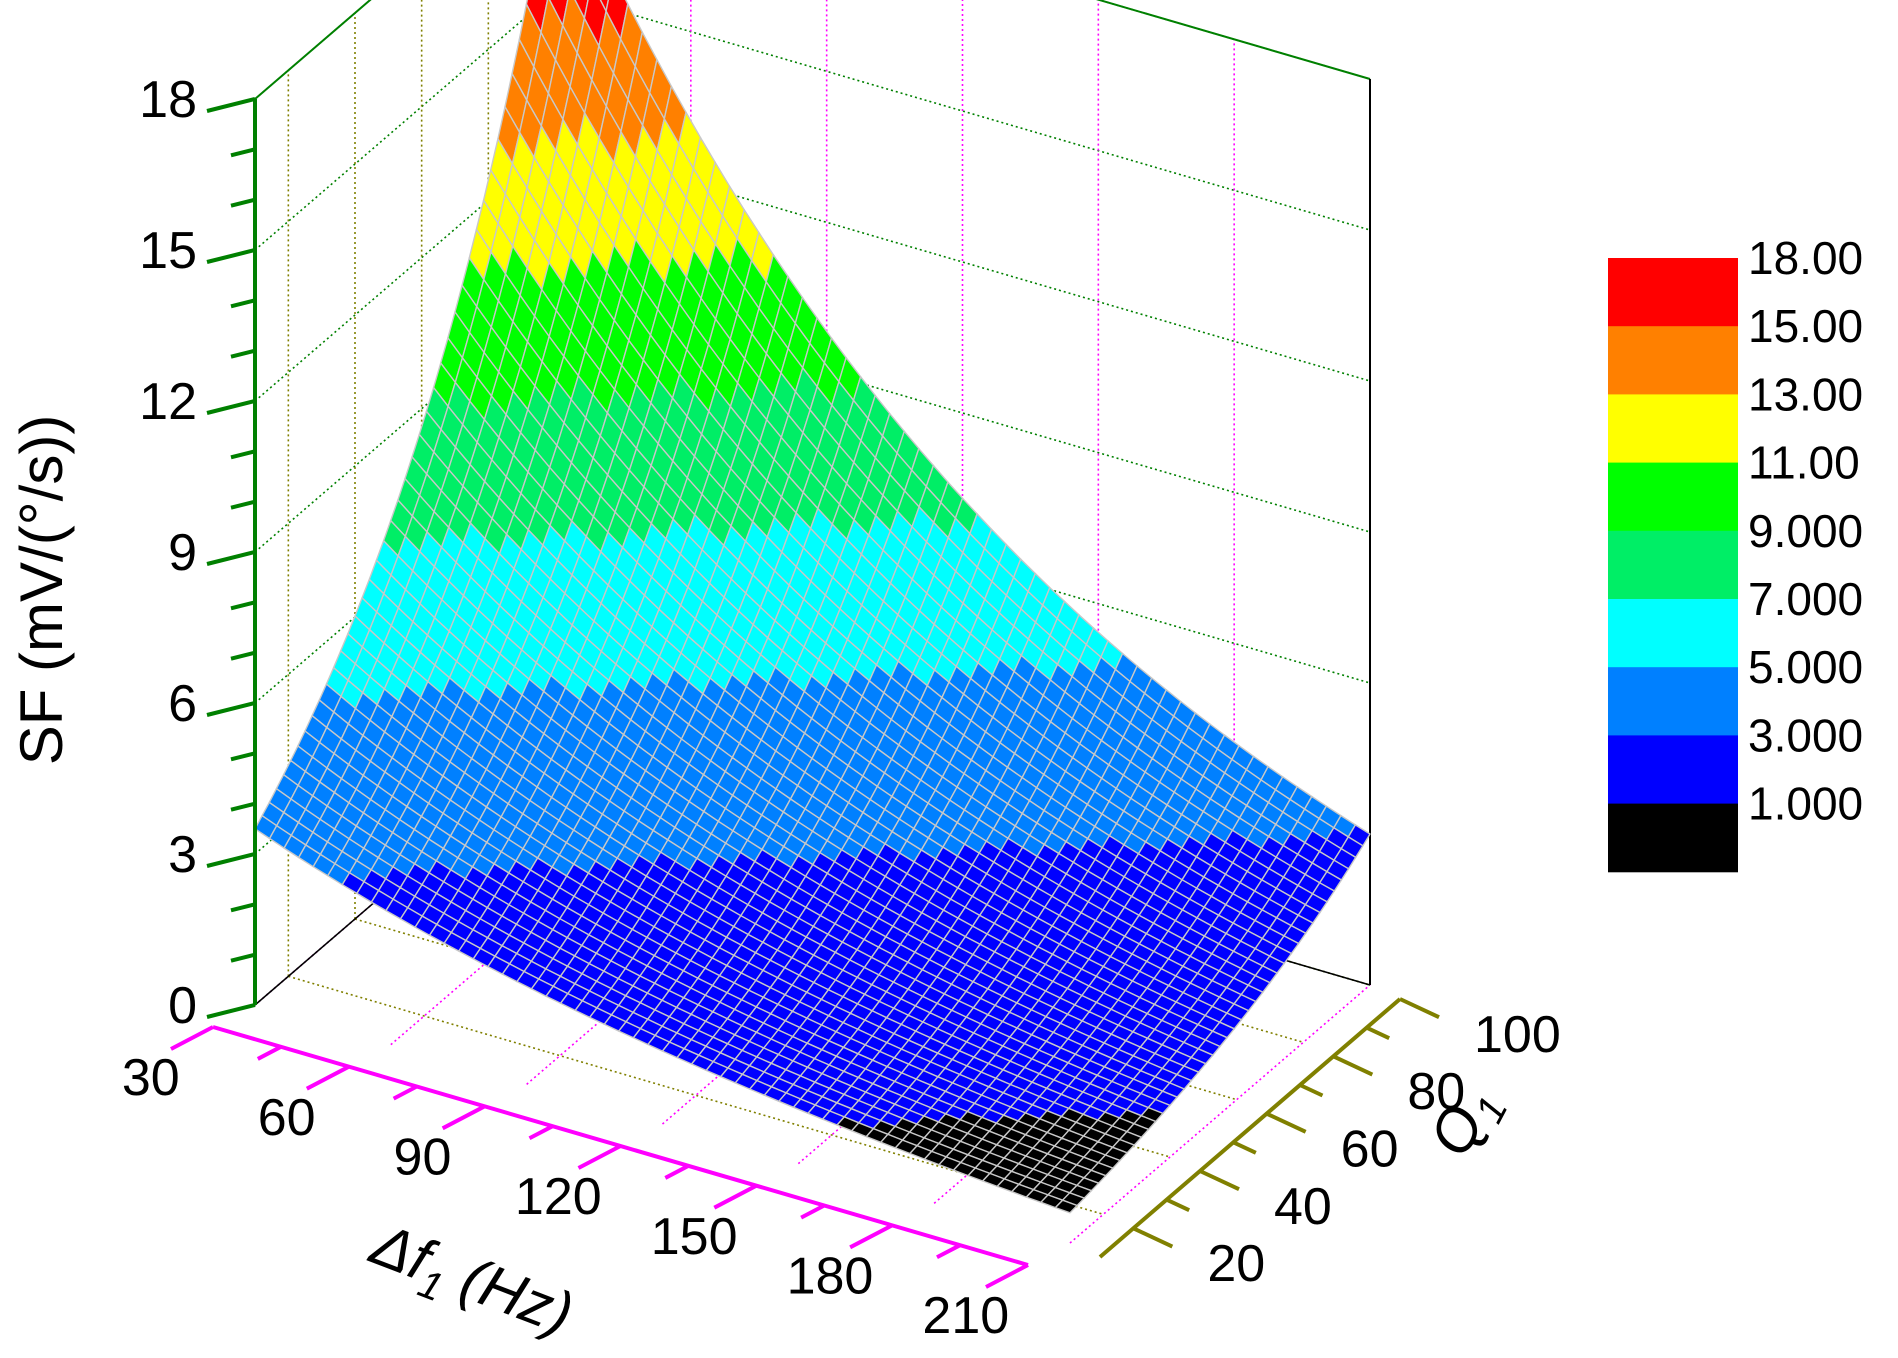 The image size is (1898, 1358). What do you see at coordinates (168, 402) in the screenshot?
I see `z-tick-label: 12` at bounding box center [168, 402].